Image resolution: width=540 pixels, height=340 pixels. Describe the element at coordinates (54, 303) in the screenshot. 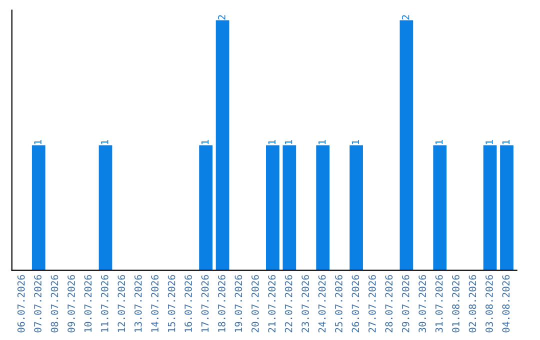

I see `x-tick-label: 08.07.2026` at that location.